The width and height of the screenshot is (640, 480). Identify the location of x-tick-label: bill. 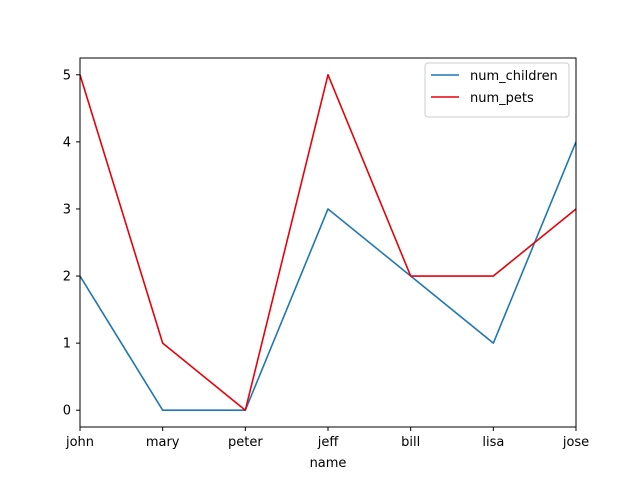
(410, 442).